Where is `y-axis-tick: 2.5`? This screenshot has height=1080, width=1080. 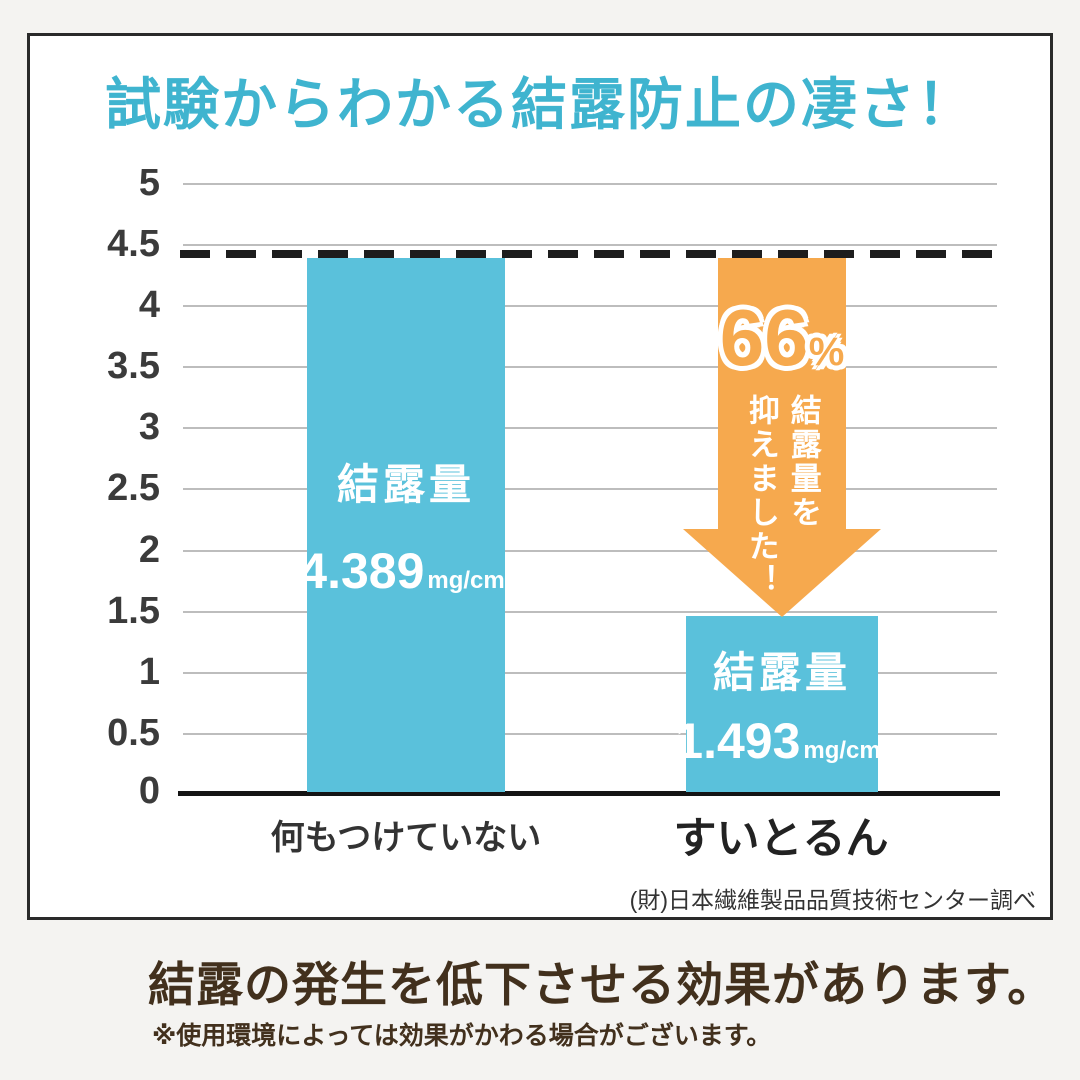 y-axis-tick: 2.5 is located at coordinates (133, 488).